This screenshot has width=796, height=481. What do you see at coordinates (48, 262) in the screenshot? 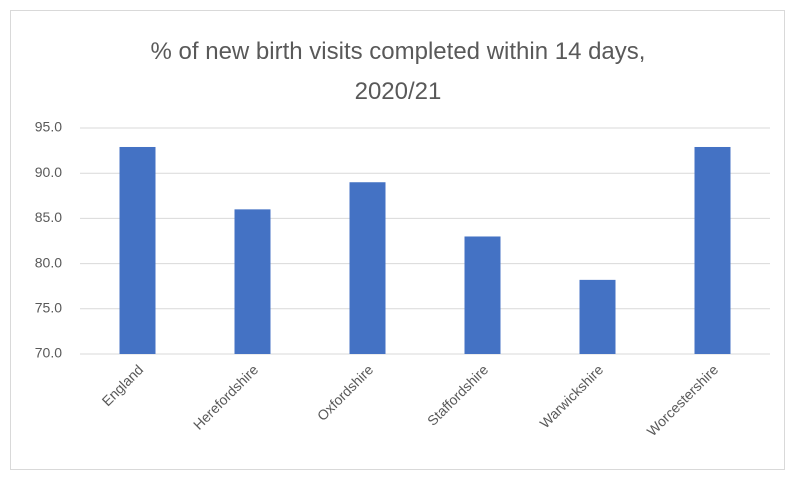
I see `y-tick-label: 80.0` at bounding box center [48, 262].